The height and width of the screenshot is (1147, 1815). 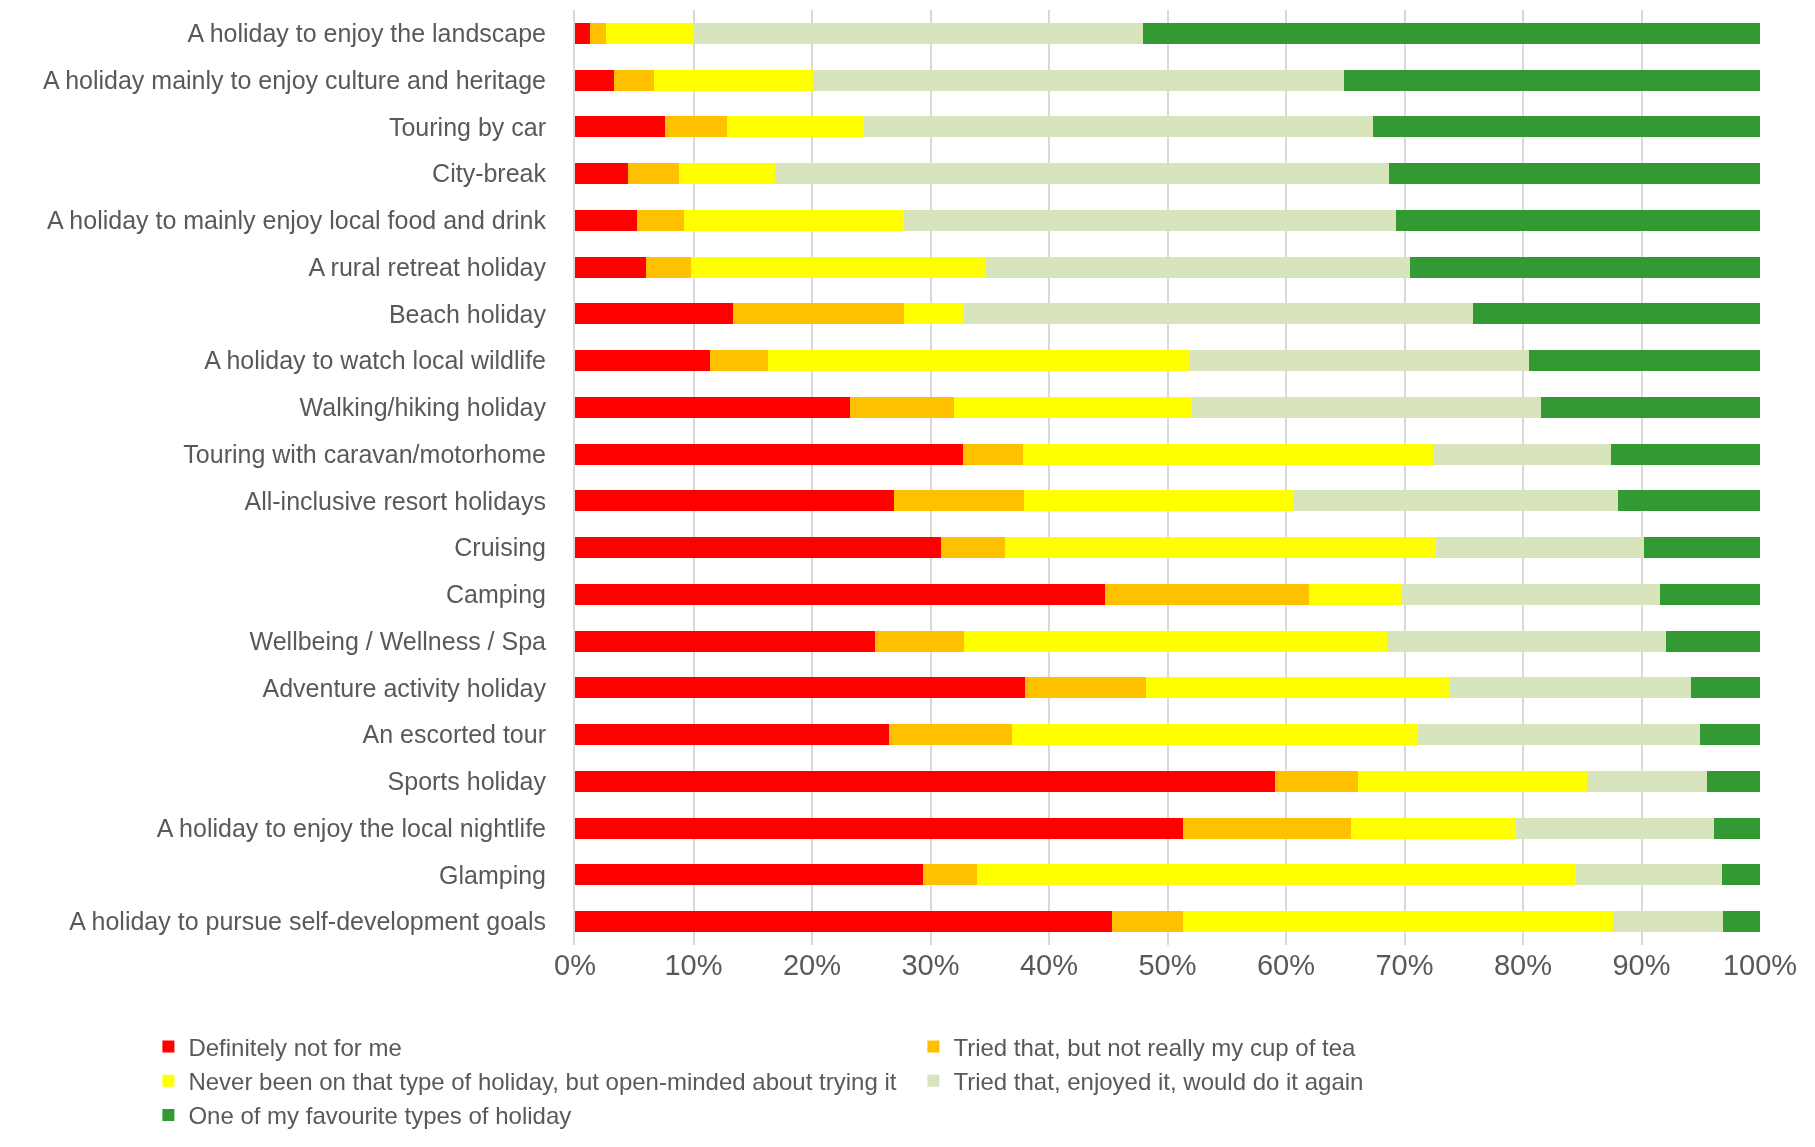 What do you see at coordinates (366, 33) in the screenshot?
I see `y-tick-label: A holiday to enjoy the landscape` at bounding box center [366, 33].